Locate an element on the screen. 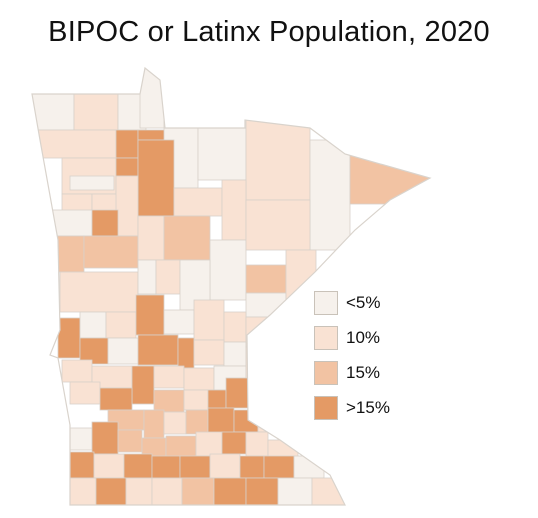 The image size is (538, 518). legend-label: 10% is located at coordinates (363, 337).